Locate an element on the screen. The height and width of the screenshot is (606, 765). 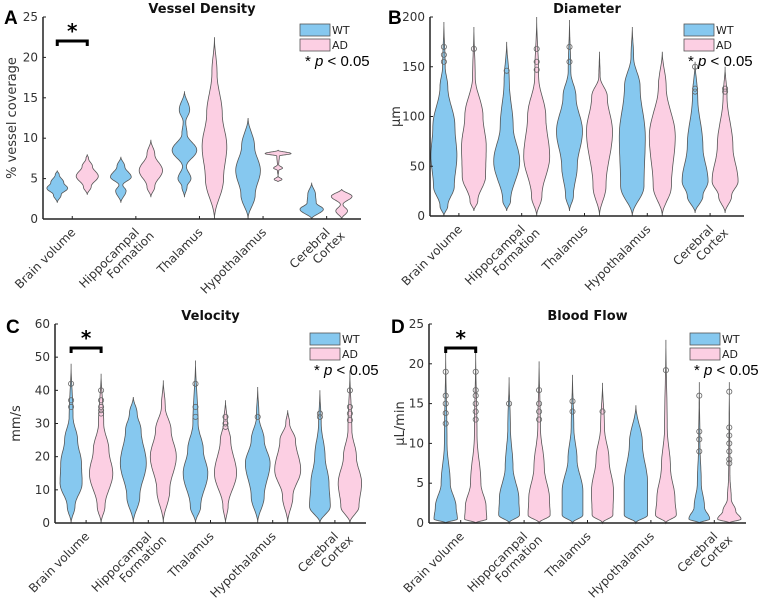
chart-title: Velocity is located at coordinates (210, 316).